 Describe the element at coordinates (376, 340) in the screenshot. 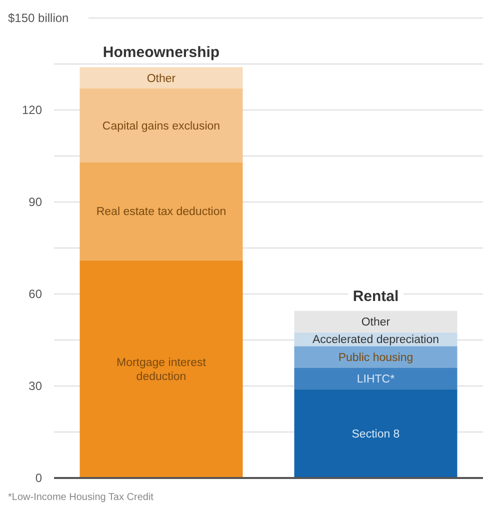

I see `series-label: Accelerated depreciation` at that location.